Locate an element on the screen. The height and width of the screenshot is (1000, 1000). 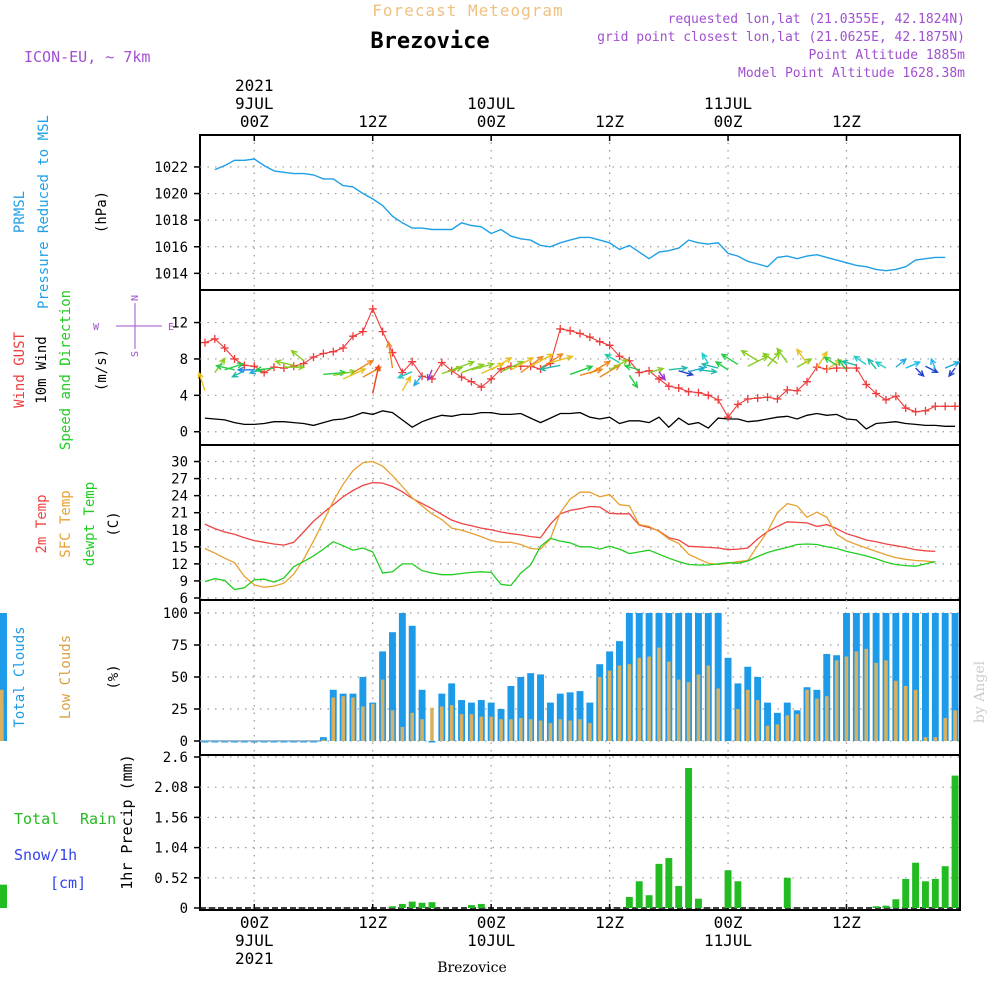
y-tick-label: 0 is located at coordinates (184, 742).